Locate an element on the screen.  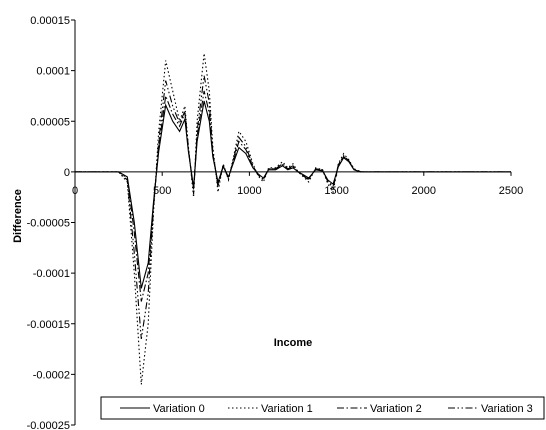
y-tick-label: -0.00005 is located at coordinates (48, 224).